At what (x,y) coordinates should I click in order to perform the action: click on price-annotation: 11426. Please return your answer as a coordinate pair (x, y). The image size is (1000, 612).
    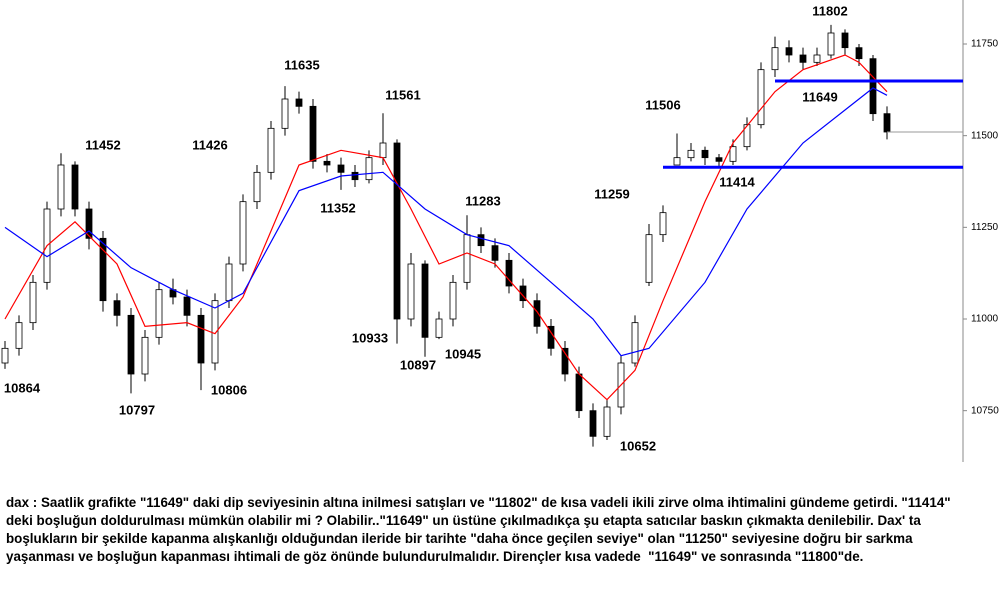
    Looking at the image, I should click on (209, 144).